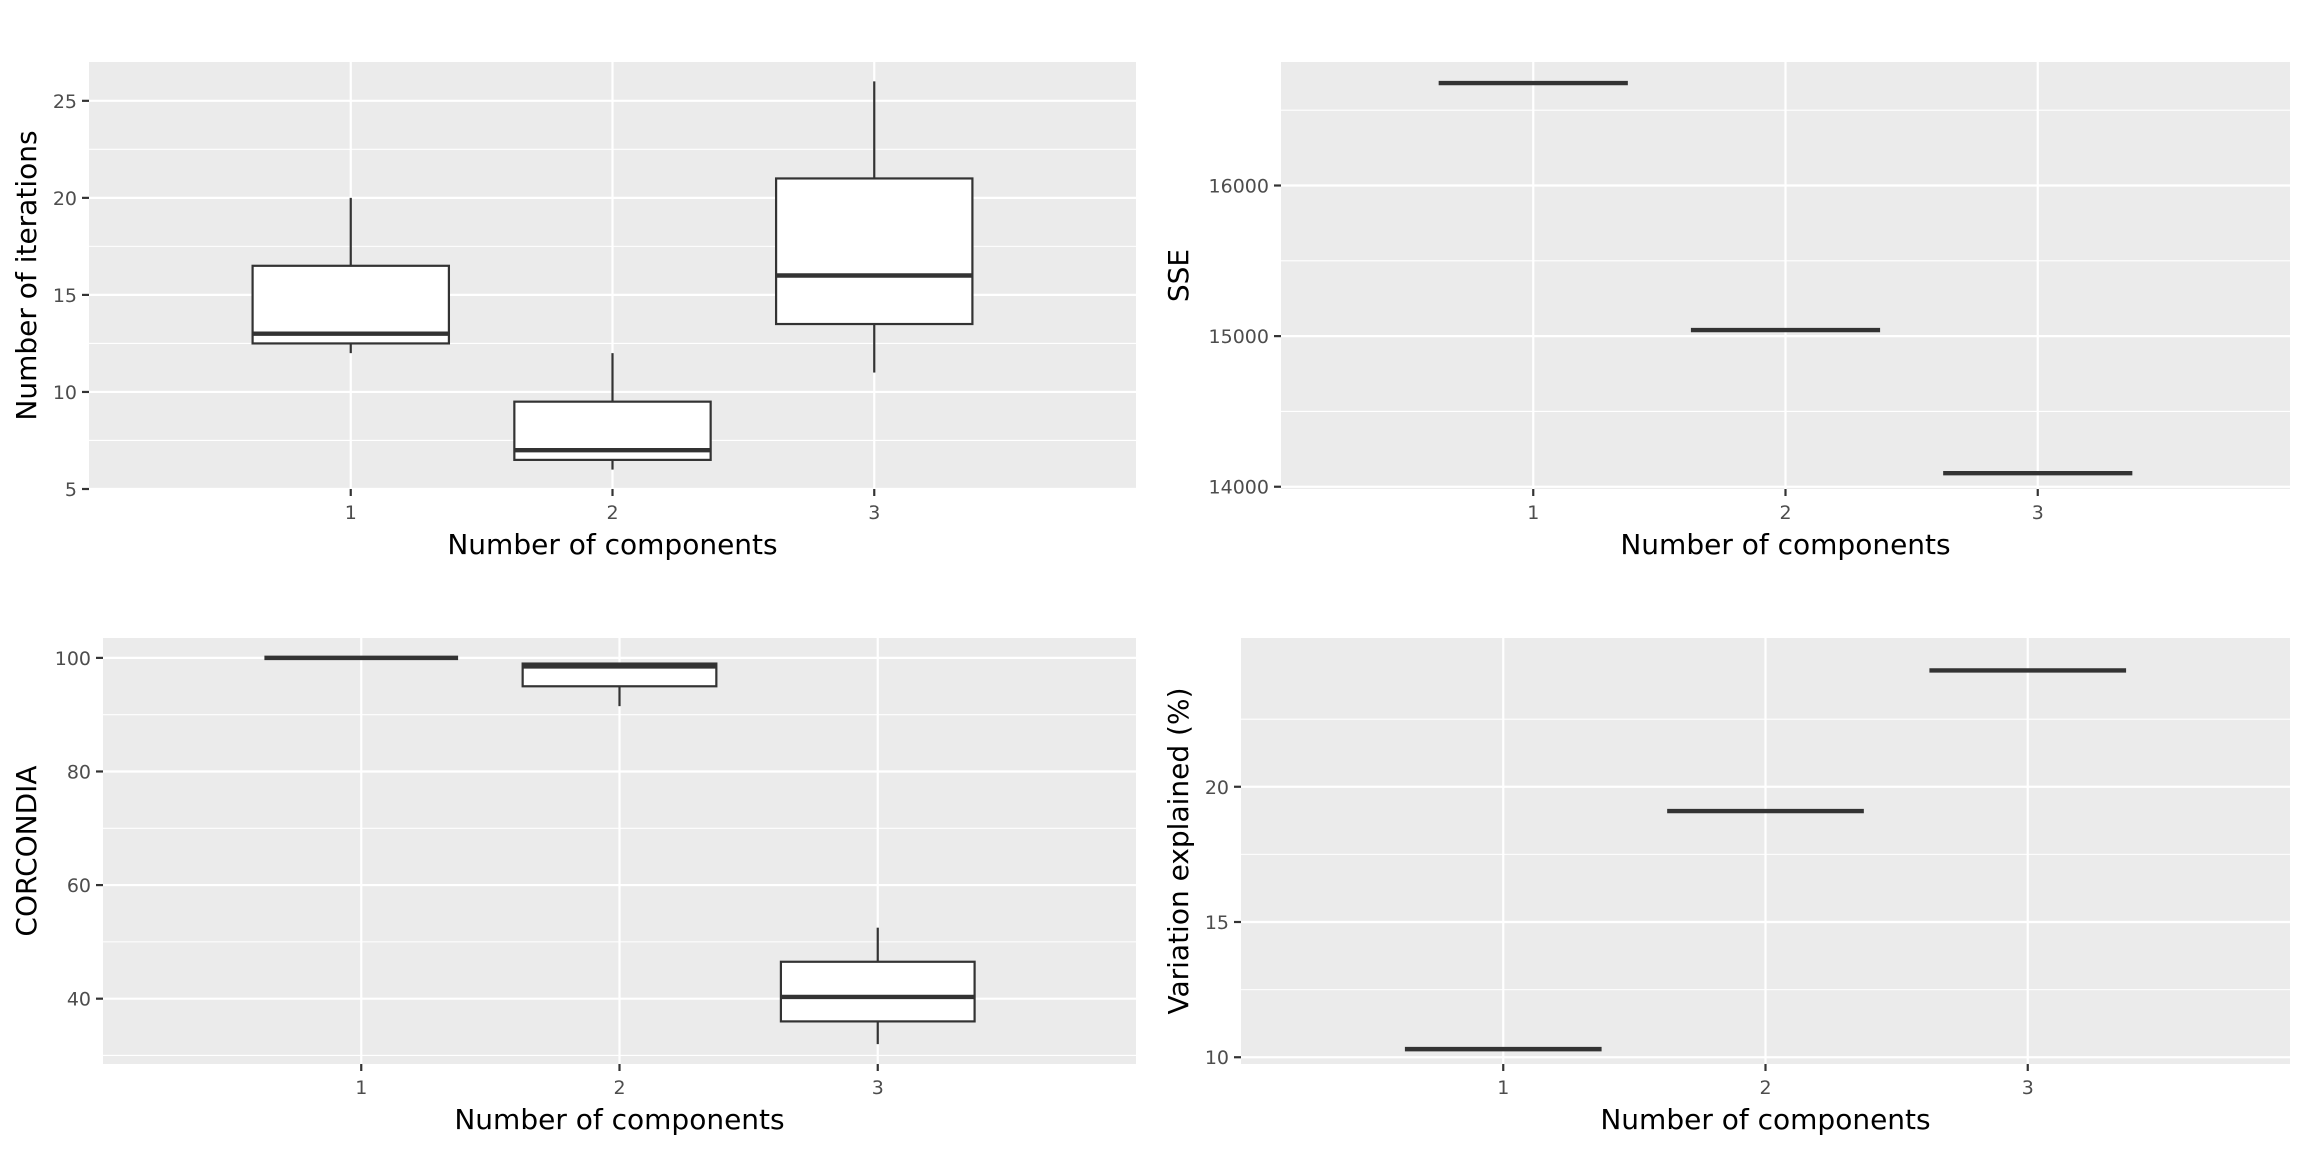 This screenshot has height=1152, width=2304. Describe the element at coordinates (1239, 187) in the screenshot. I see `y-tick-label: 16000` at that location.